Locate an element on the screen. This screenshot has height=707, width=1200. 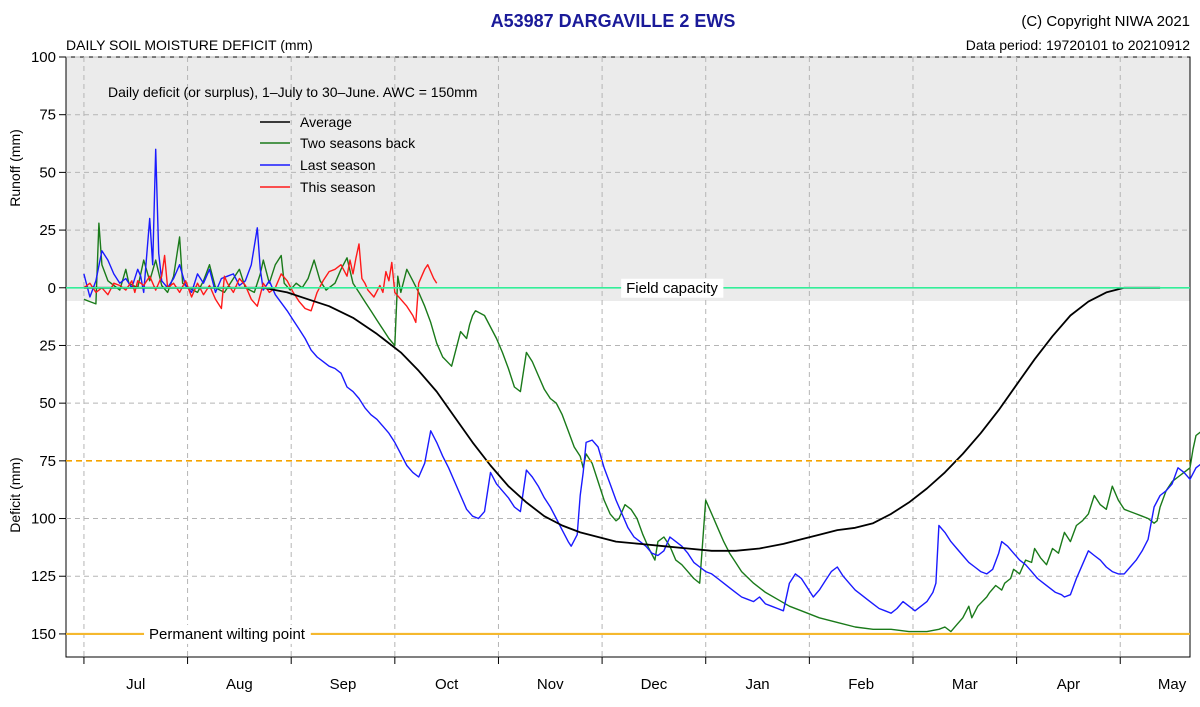
wilting-point-label: Permanent wilting point is located at coordinates (227, 634).